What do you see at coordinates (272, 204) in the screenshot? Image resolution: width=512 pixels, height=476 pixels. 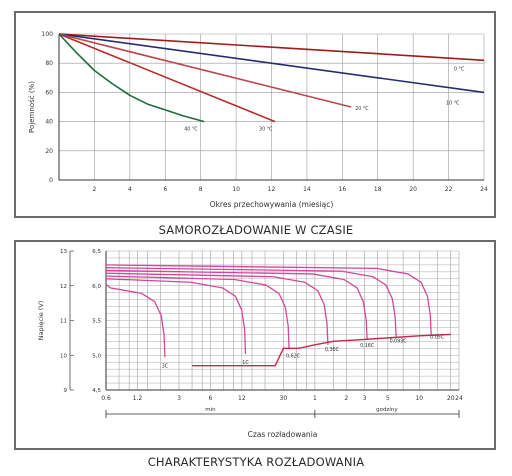 I see `x-axis-label: Okres przechowywania (miesiąc)` at bounding box center [272, 204].